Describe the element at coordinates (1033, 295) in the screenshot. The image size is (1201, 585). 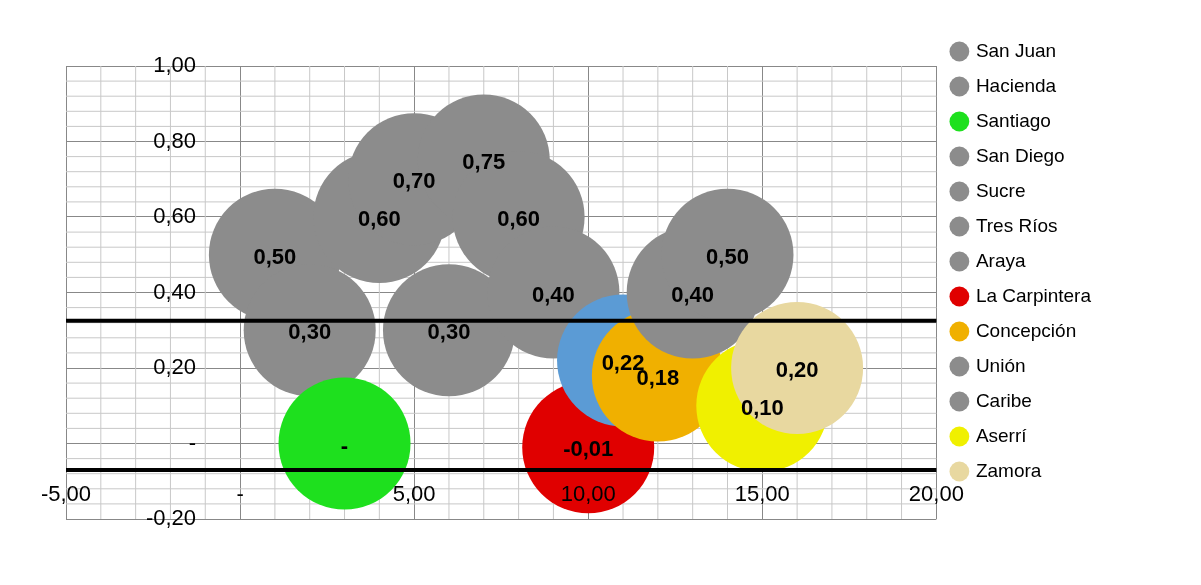
I see `legend-label: La Carpintera` at that location.